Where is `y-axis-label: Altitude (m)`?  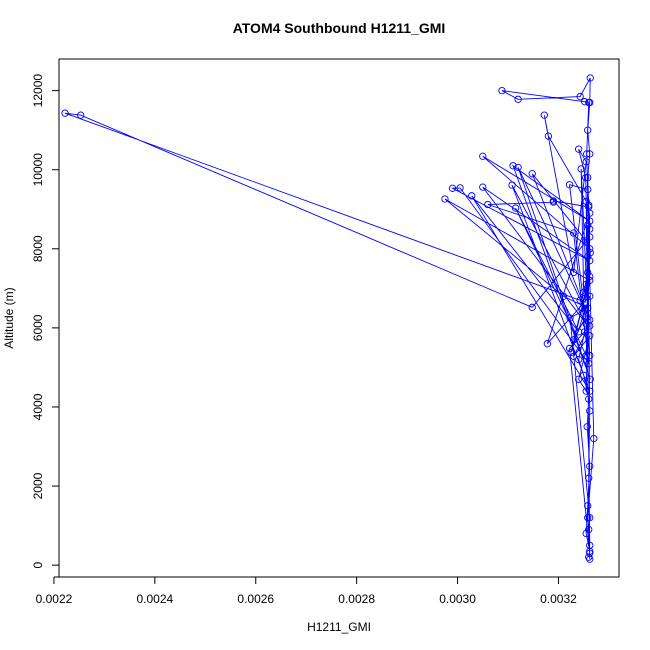
y-axis-label: Altitude (m) is located at coordinates (9, 317).